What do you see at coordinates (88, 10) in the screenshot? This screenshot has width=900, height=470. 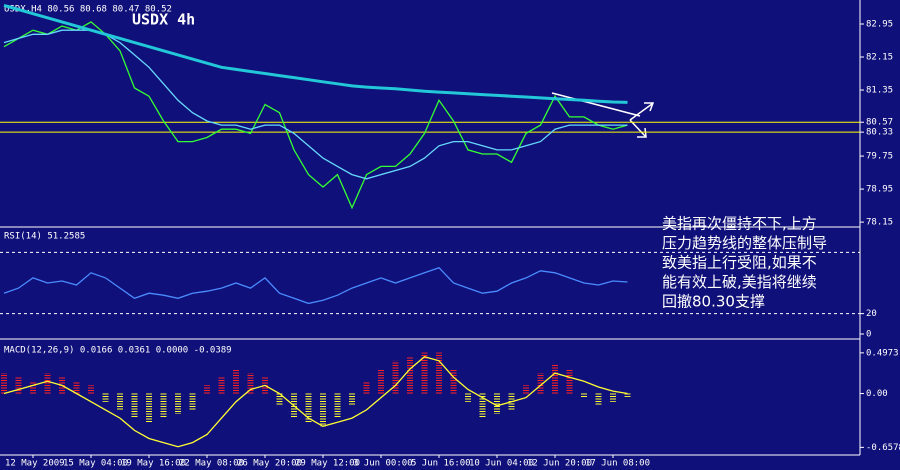 I see `price-title: USDX,H4 80.56 80.68 80.47 80.52` at bounding box center [88, 10].